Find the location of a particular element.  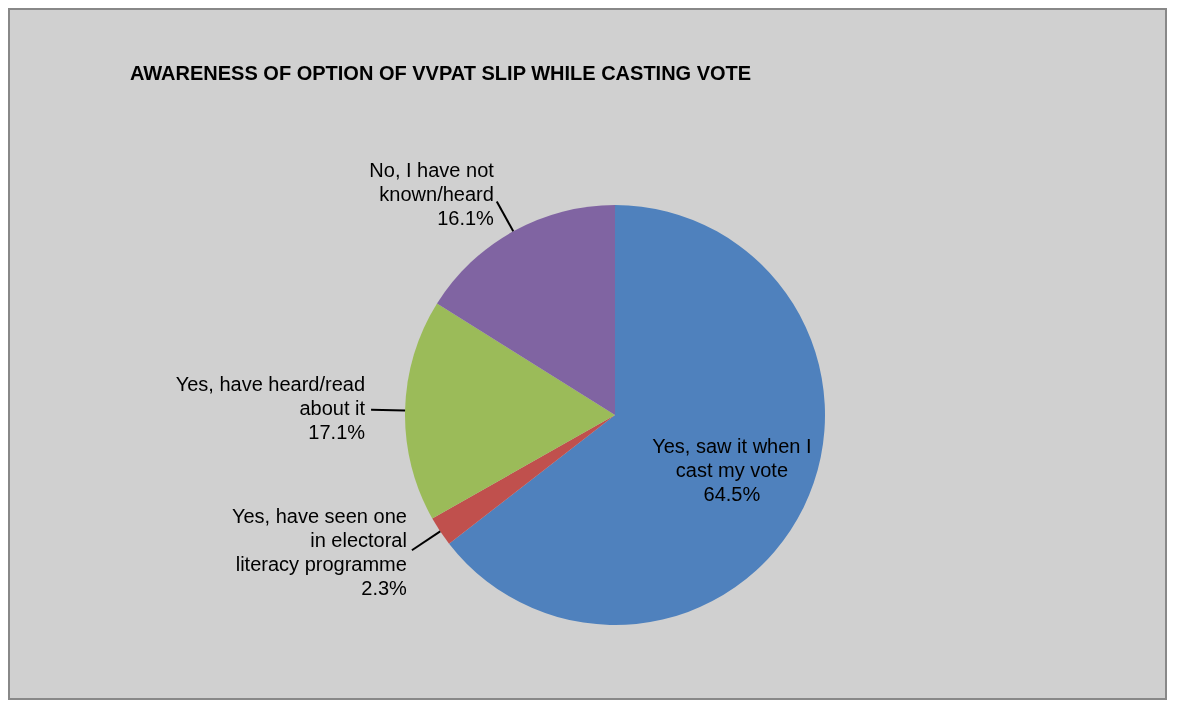

slice-label: Yes, have seen one in electoral literacy programme is located at coordinates (319, 539).